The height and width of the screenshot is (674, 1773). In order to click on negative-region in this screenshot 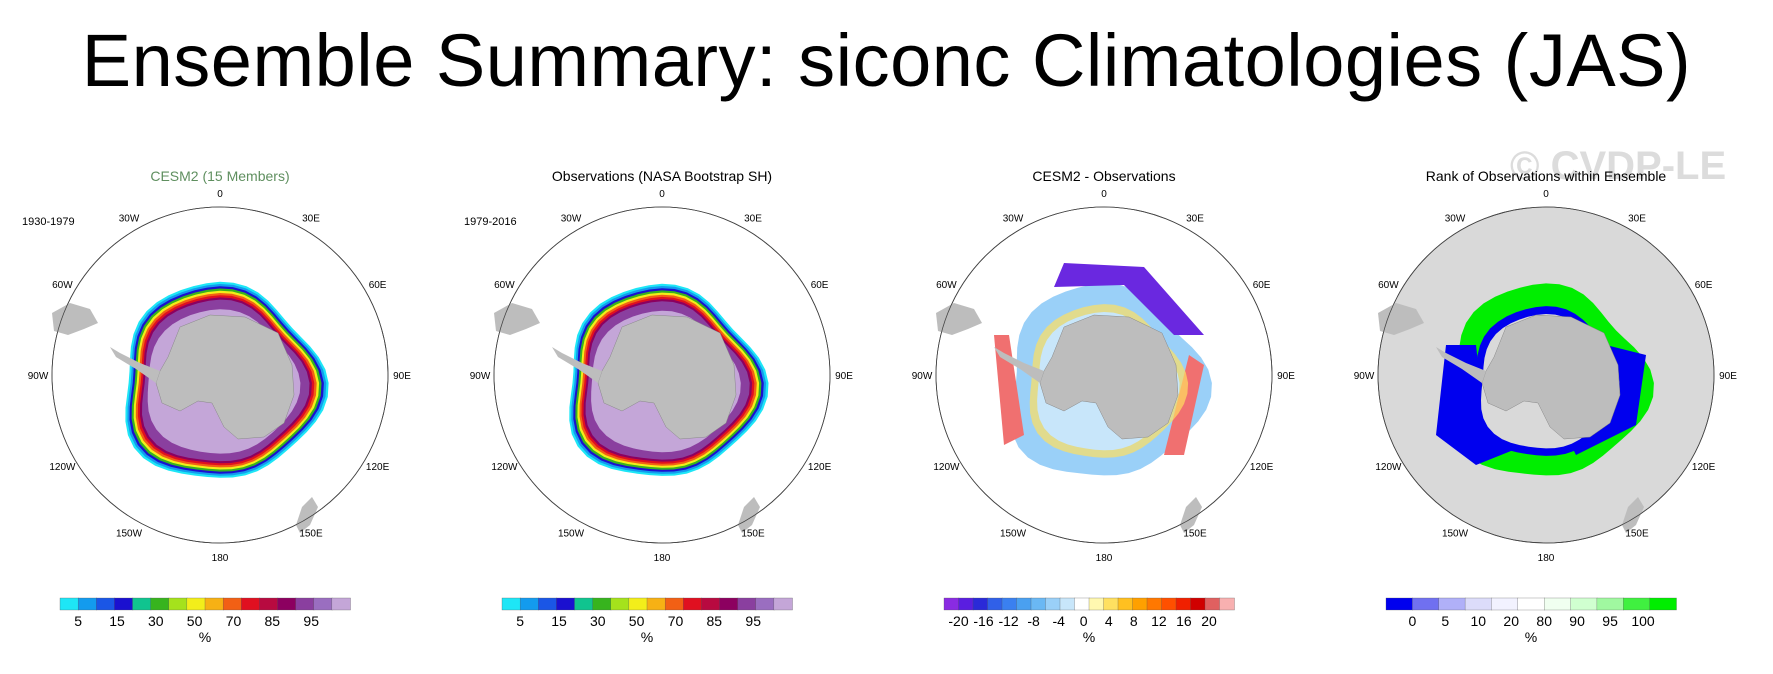, I will do `click(1129, 299)`.